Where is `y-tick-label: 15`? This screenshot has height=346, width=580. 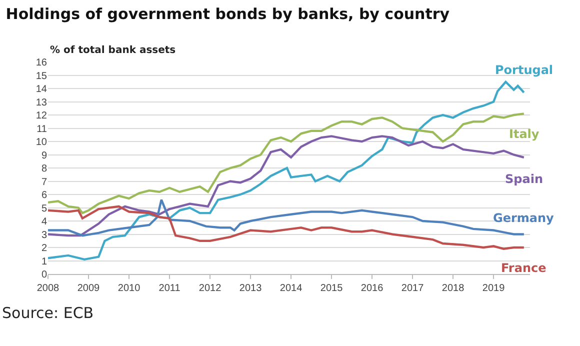 y-tick-label: 15 is located at coordinates (42, 76).